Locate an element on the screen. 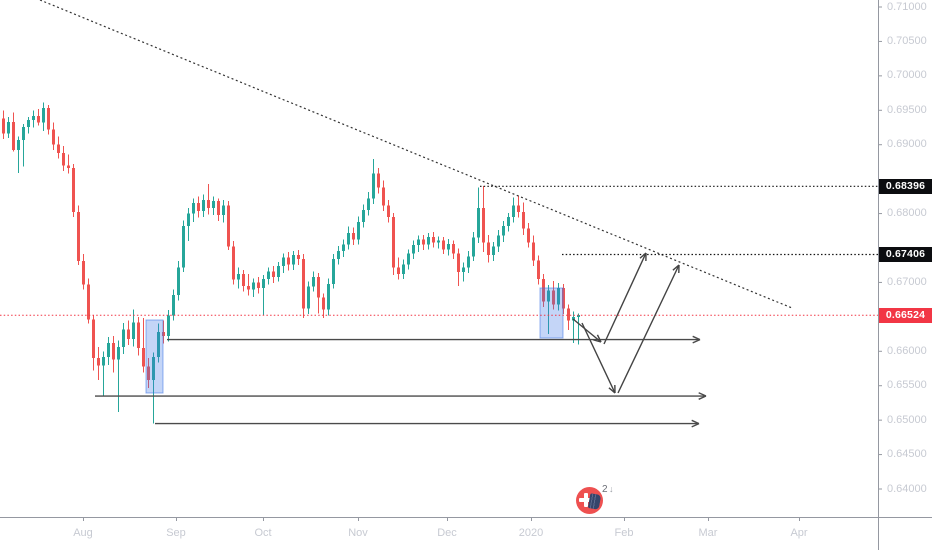  price-tick-label: 0.65500 is located at coordinates (907, 385).